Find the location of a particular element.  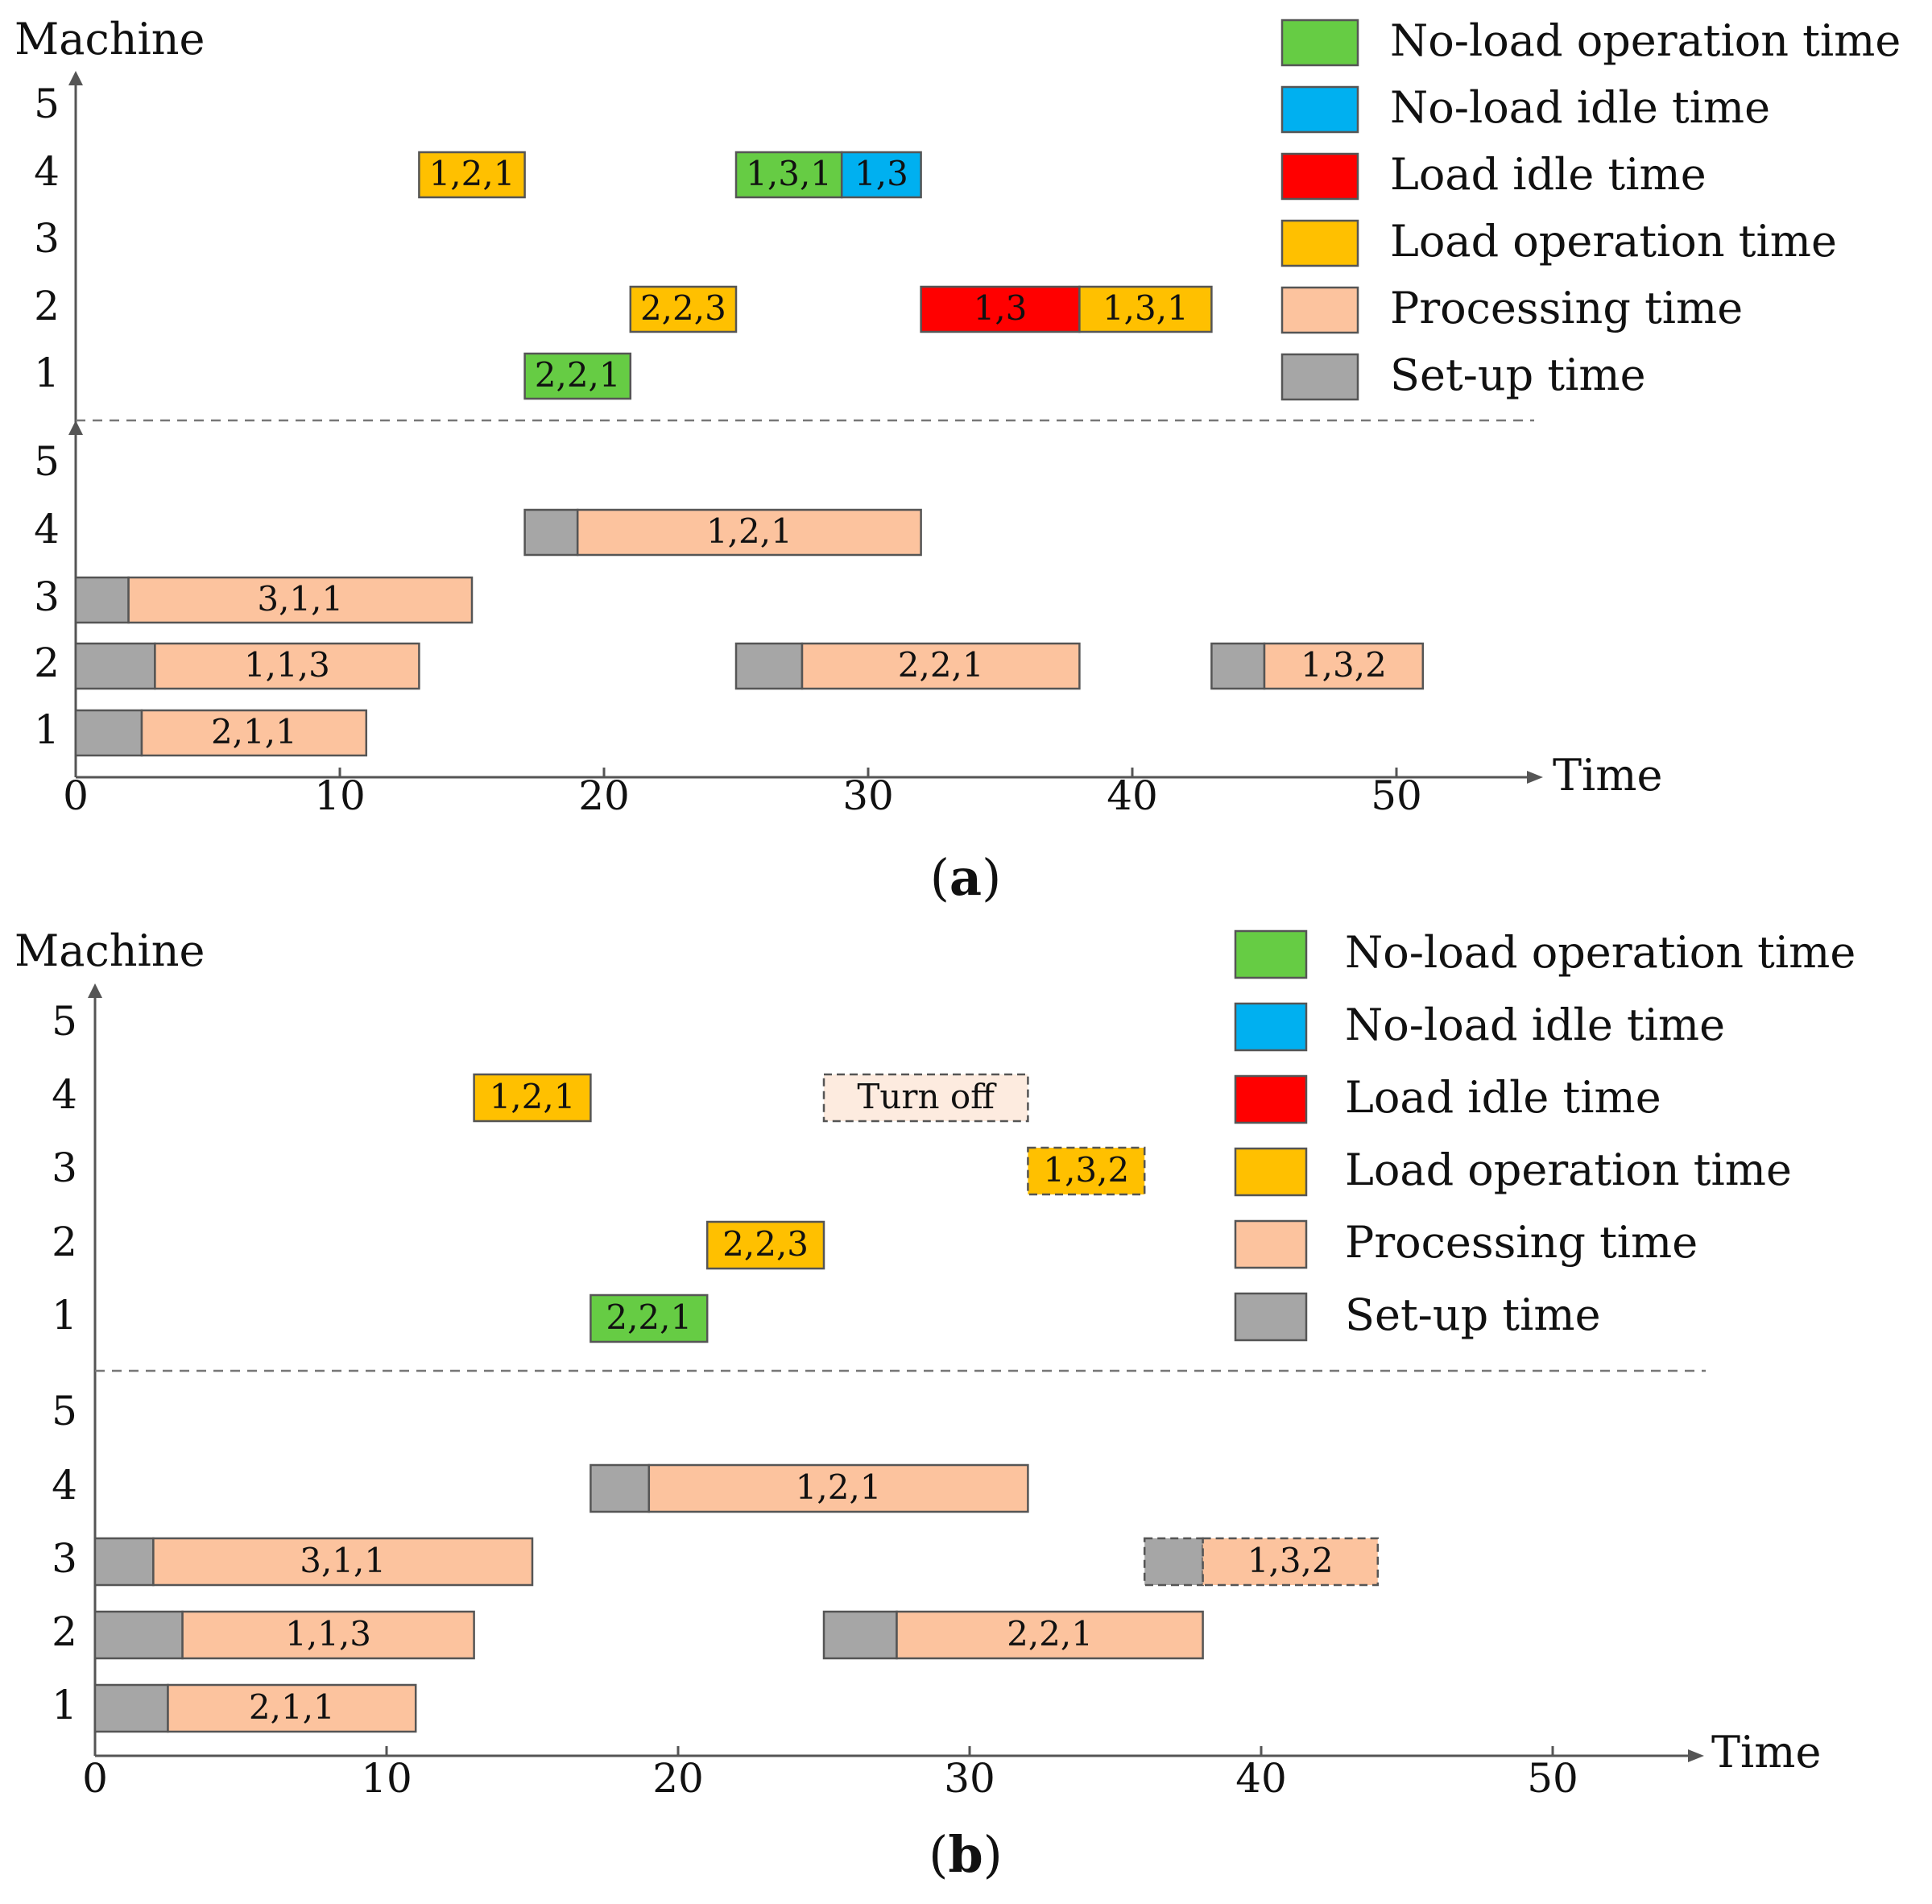

caption-letter: b is located at coordinates (966, 1855).